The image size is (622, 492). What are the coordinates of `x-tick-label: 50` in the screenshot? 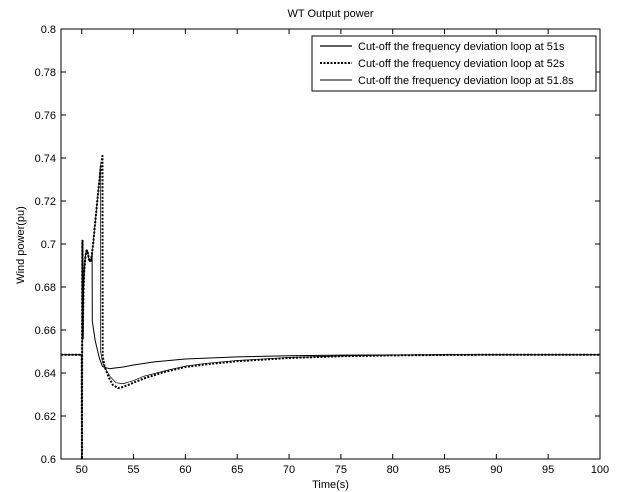 It's located at (82, 470).